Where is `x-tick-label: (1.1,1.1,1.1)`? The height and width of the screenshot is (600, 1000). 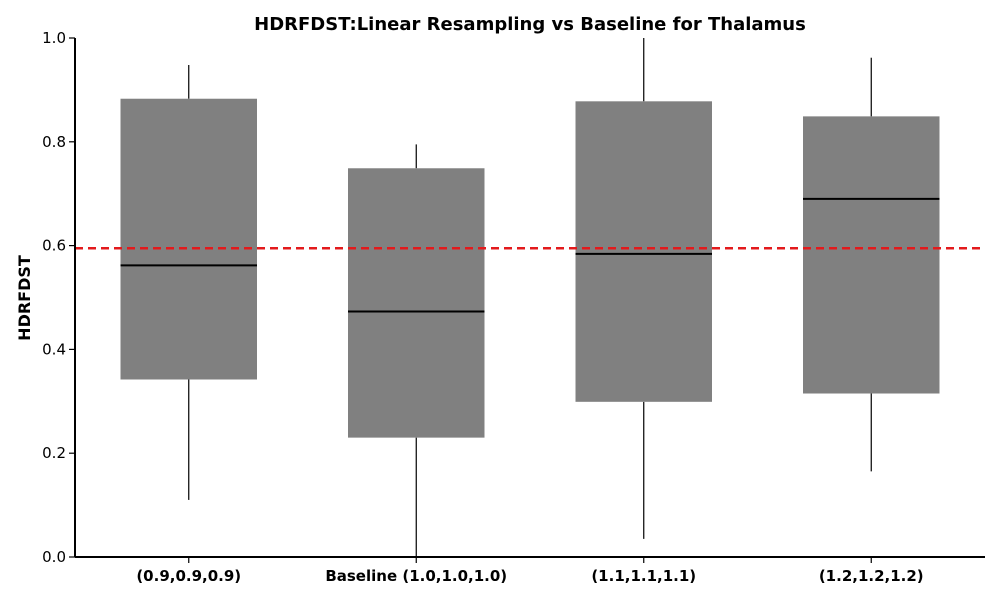
x-tick-label: (1.1,1.1,1.1) is located at coordinates (643, 576).